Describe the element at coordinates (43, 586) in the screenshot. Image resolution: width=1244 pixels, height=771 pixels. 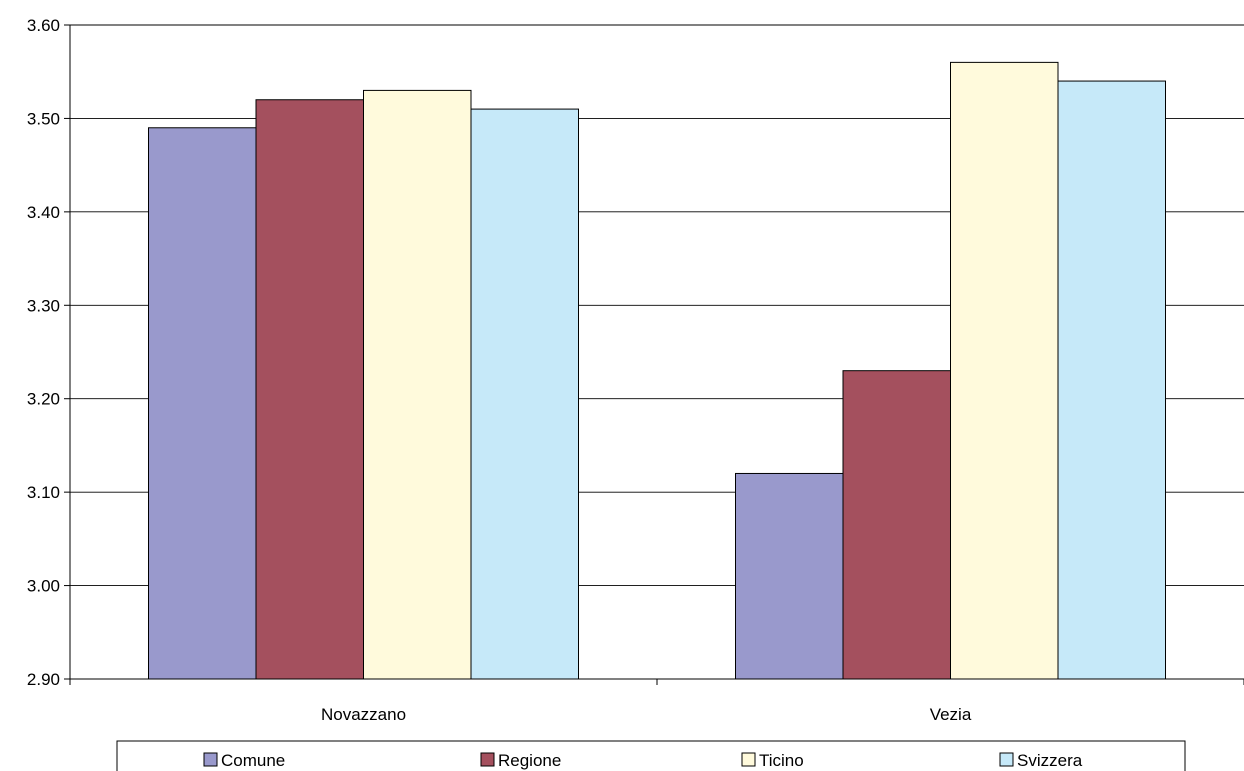
I see `y-tick-label: 3.00` at that location.